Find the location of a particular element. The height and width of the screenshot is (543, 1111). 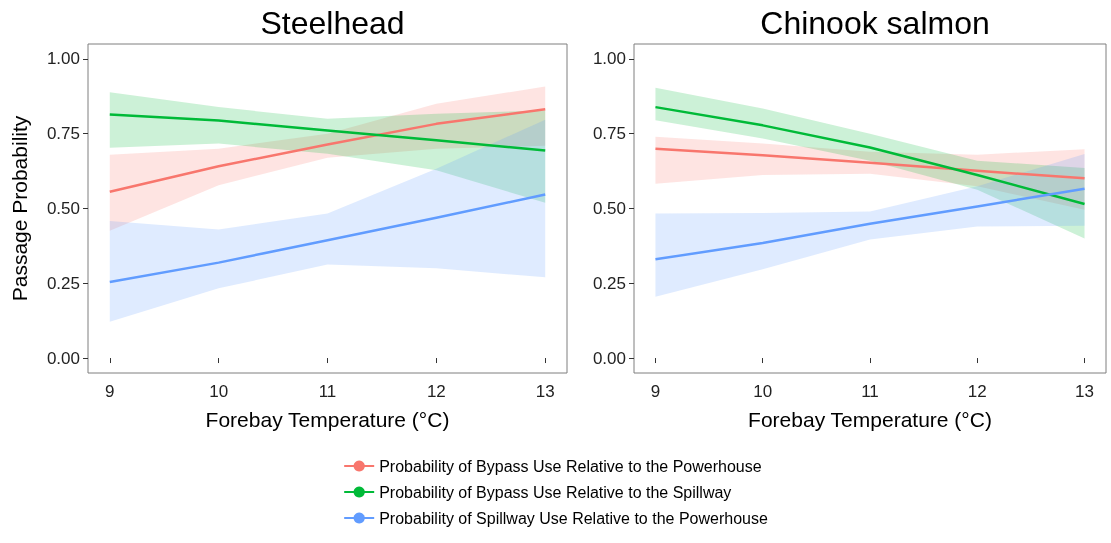

legend-label: Probability of Bypass Use Relative to the Spillway is located at coordinates (555, 492).